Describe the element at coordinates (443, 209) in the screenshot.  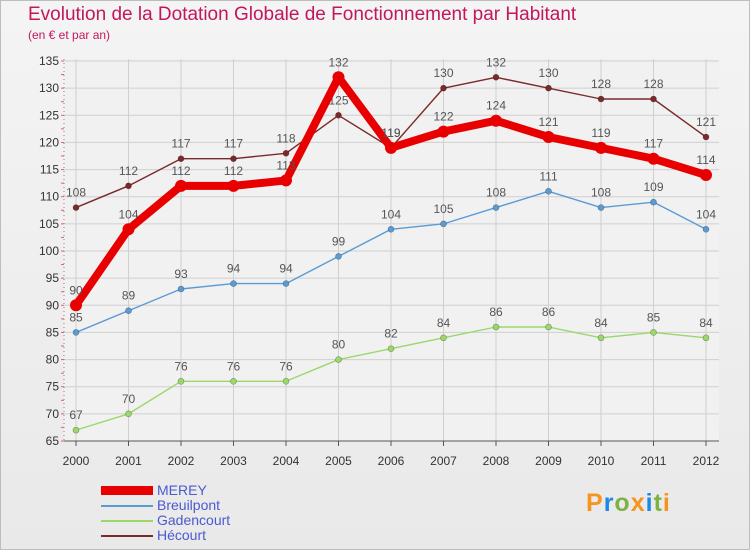
I see `data-label-breuilpont: 105` at that location.